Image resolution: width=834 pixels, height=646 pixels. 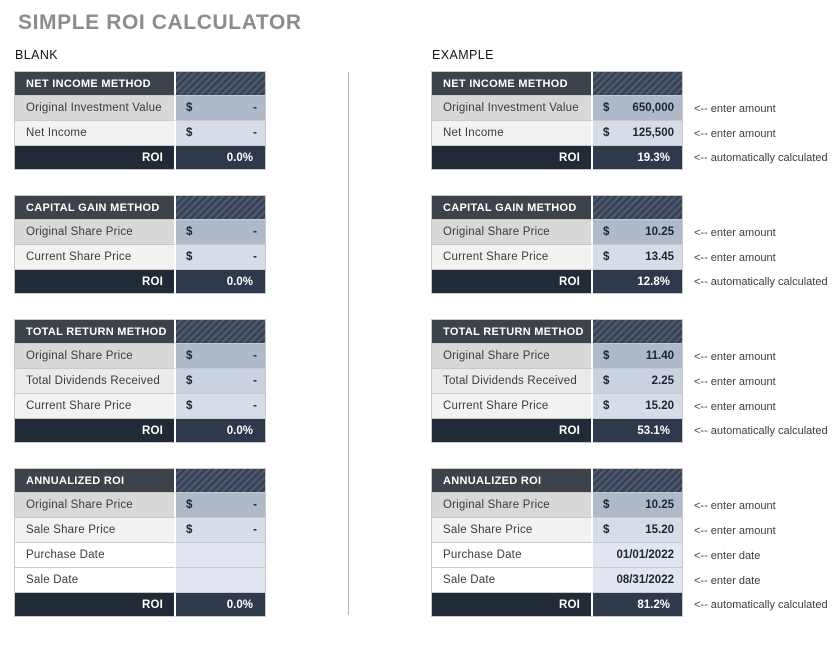 I want to click on roi-value-cell: 12.8%, so click(x=638, y=282).